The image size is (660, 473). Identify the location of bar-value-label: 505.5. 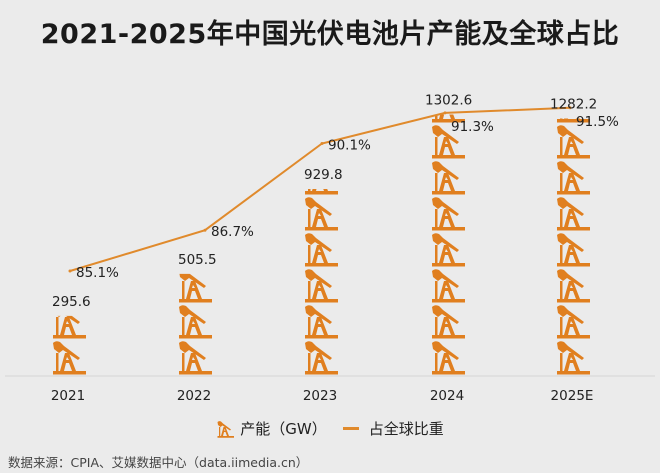
(197, 260).